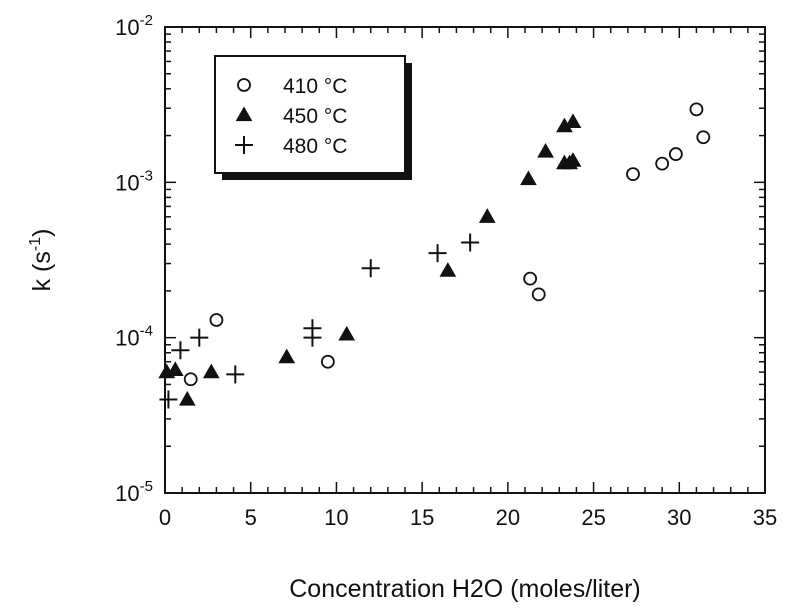 The height and width of the screenshot is (608, 789). What do you see at coordinates (422, 517) in the screenshot?
I see `x-tick-label: 15` at bounding box center [422, 517].